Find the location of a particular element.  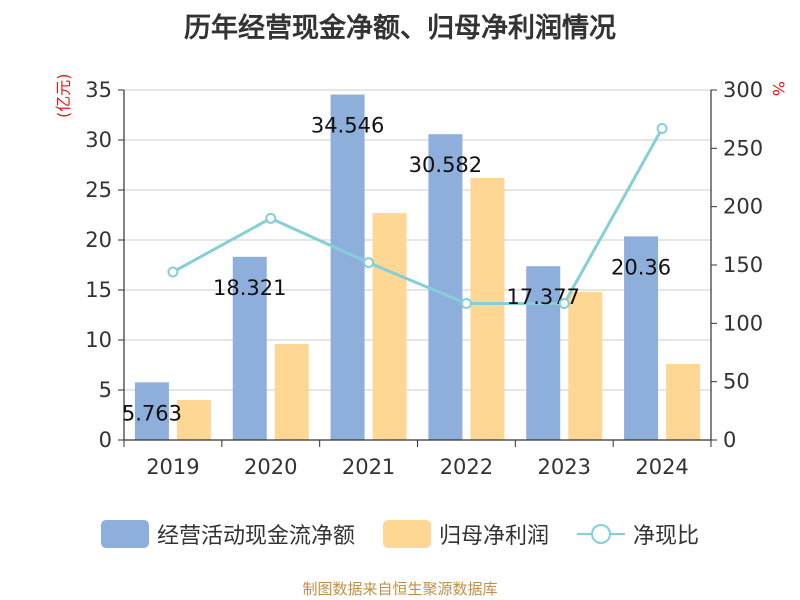

x-tick-label: 2020 is located at coordinates (270, 467).